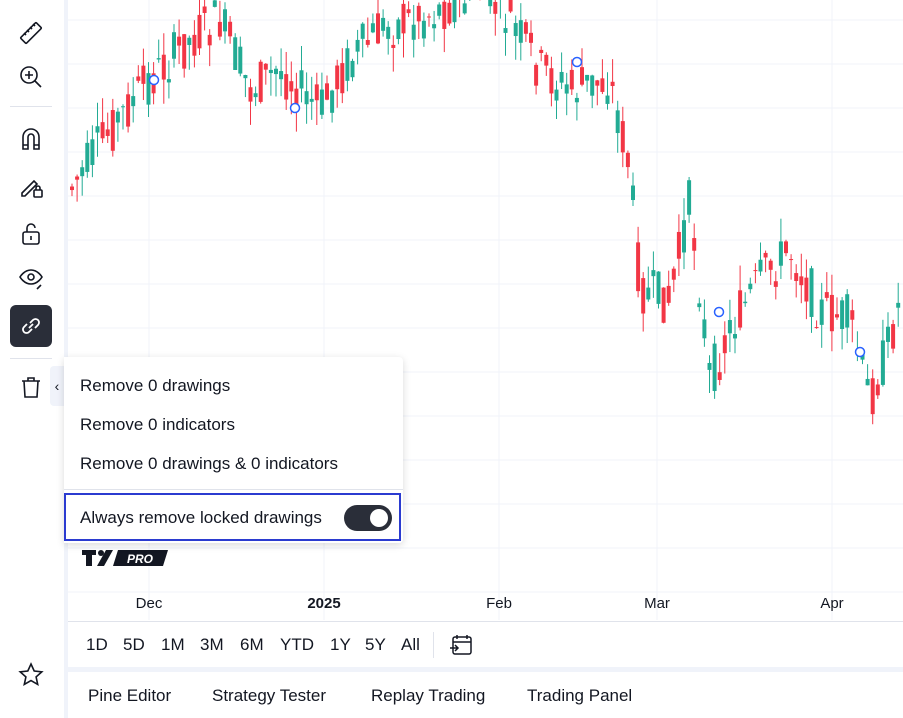 The height and width of the screenshot is (718, 903). What do you see at coordinates (485, 669) in the screenshot?
I see `panel-divider` at bounding box center [485, 669].